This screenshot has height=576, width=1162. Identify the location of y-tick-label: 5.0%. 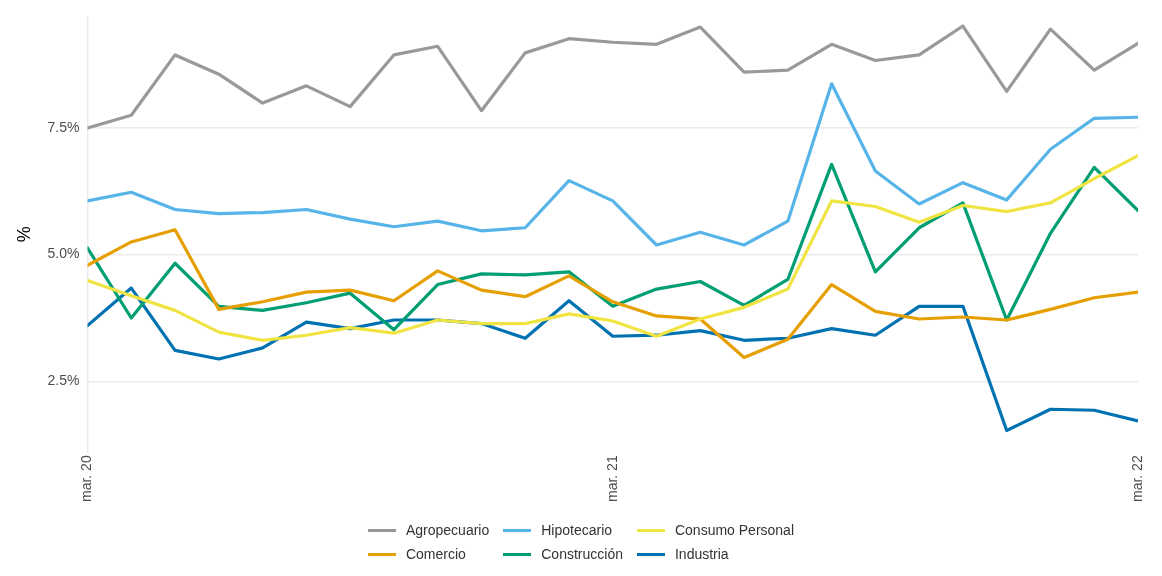
(63, 253).